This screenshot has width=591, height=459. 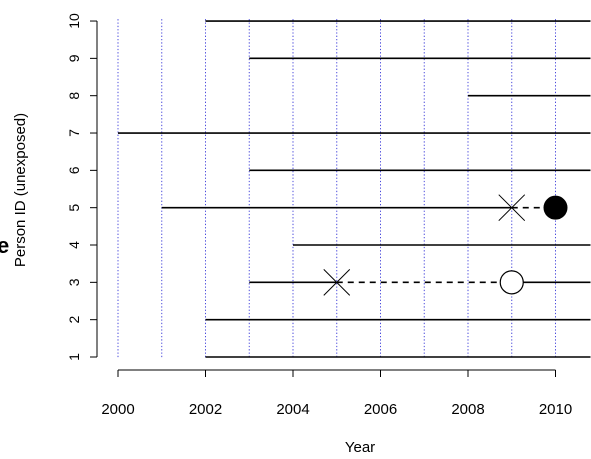 I want to click on x-axis: 2000 2002 2004 2006 2008 2010, so click(x=336, y=393).